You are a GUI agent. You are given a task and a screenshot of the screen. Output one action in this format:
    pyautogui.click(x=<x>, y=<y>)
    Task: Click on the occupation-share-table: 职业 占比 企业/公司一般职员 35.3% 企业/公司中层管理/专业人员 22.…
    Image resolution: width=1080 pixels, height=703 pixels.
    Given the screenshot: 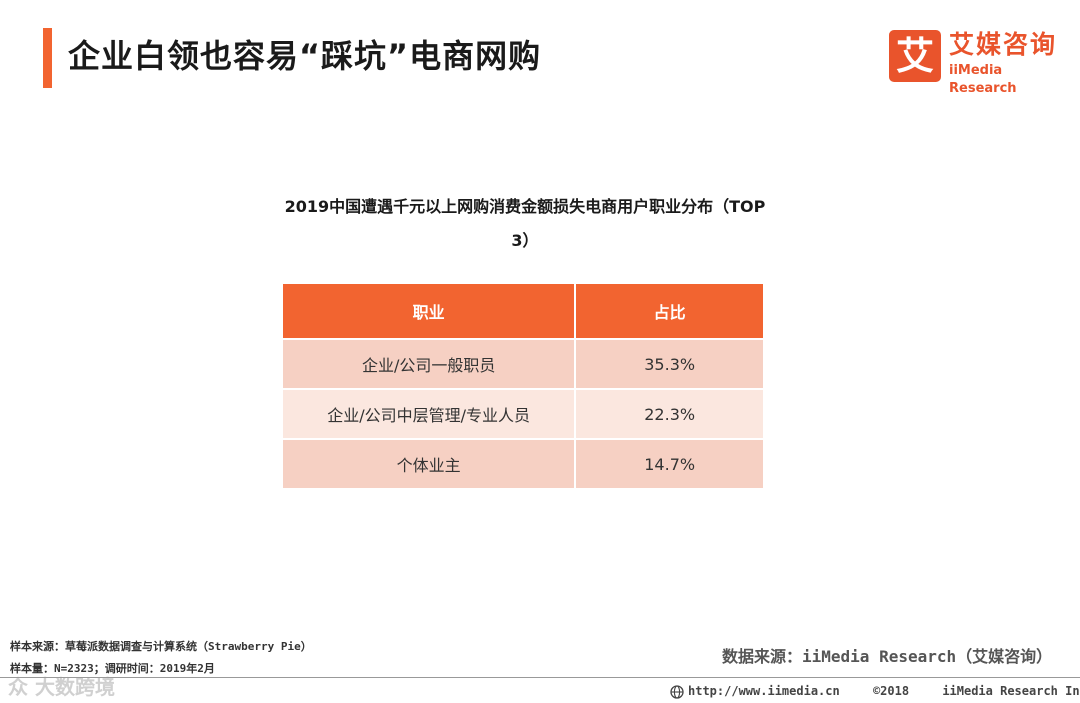 What is the action you would take?
    pyautogui.click(x=523, y=386)
    